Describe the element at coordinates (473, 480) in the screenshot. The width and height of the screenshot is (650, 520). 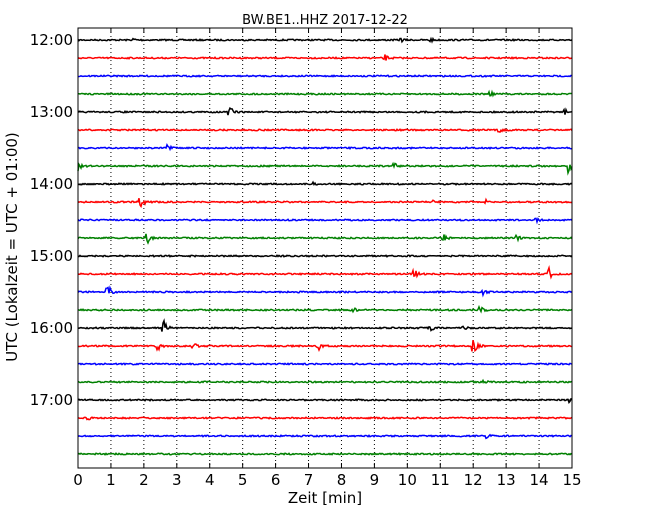
I see `x-tick-label: 12` at that location.